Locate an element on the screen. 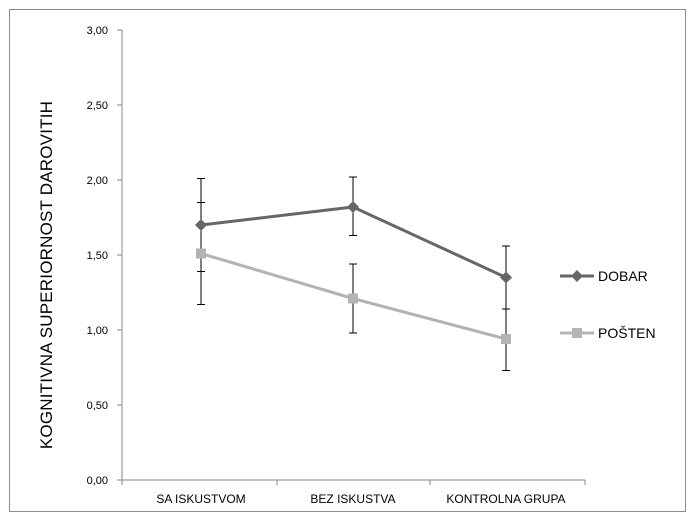 This screenshot has height=515, width=689. y-tick-label: 0,50 is located at coordinates (97, 406).